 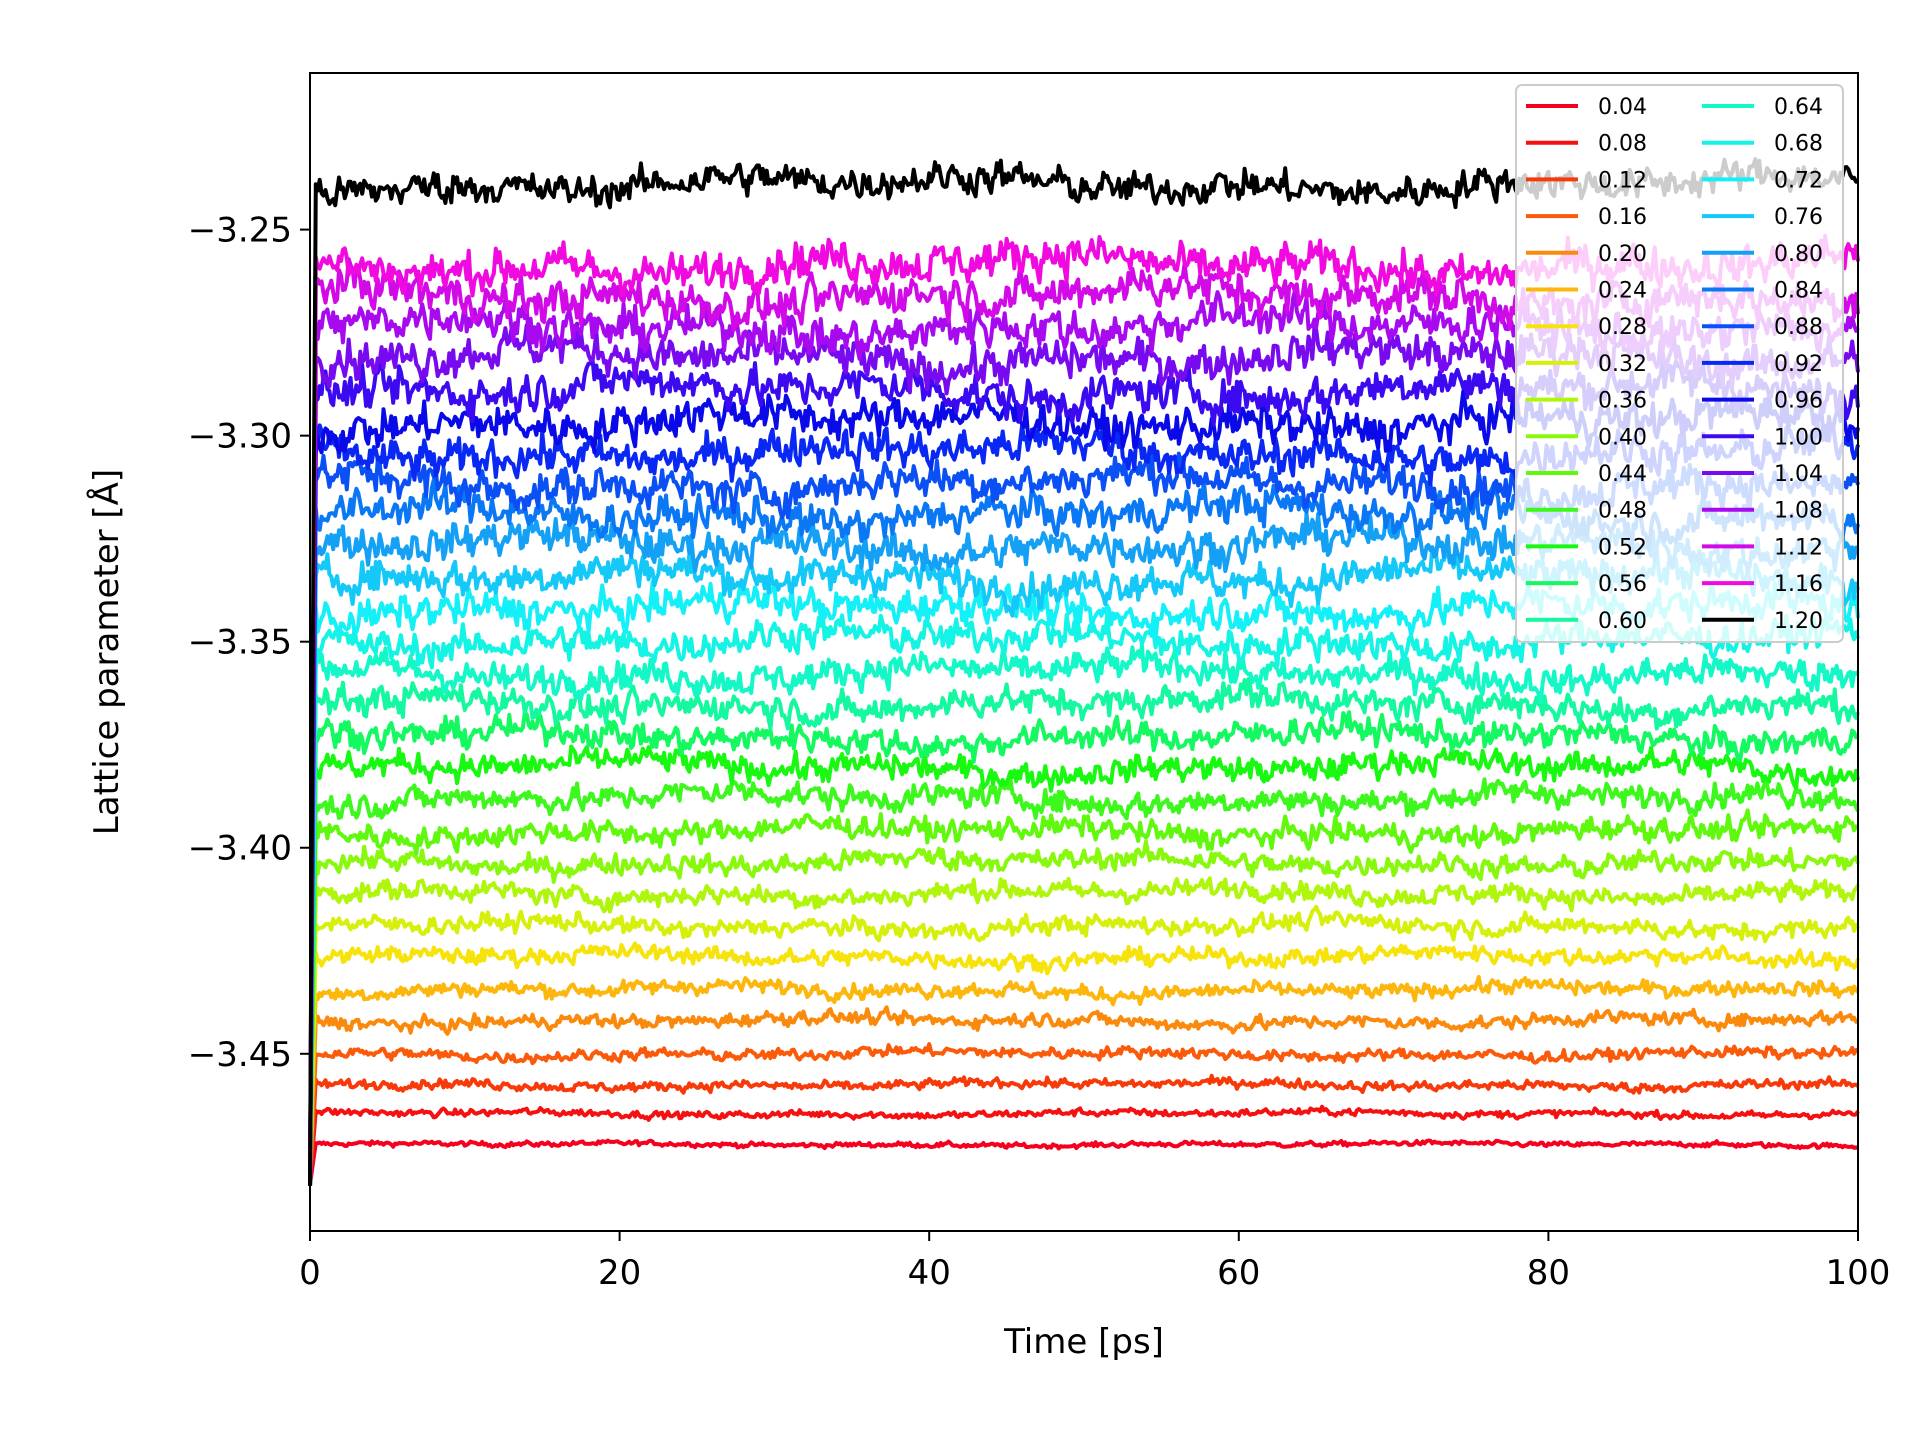 What do you see at coordinates (929, 1273) in the screenshot?
I see `x-tick-label: 40` at bounding box center [929, 1273].